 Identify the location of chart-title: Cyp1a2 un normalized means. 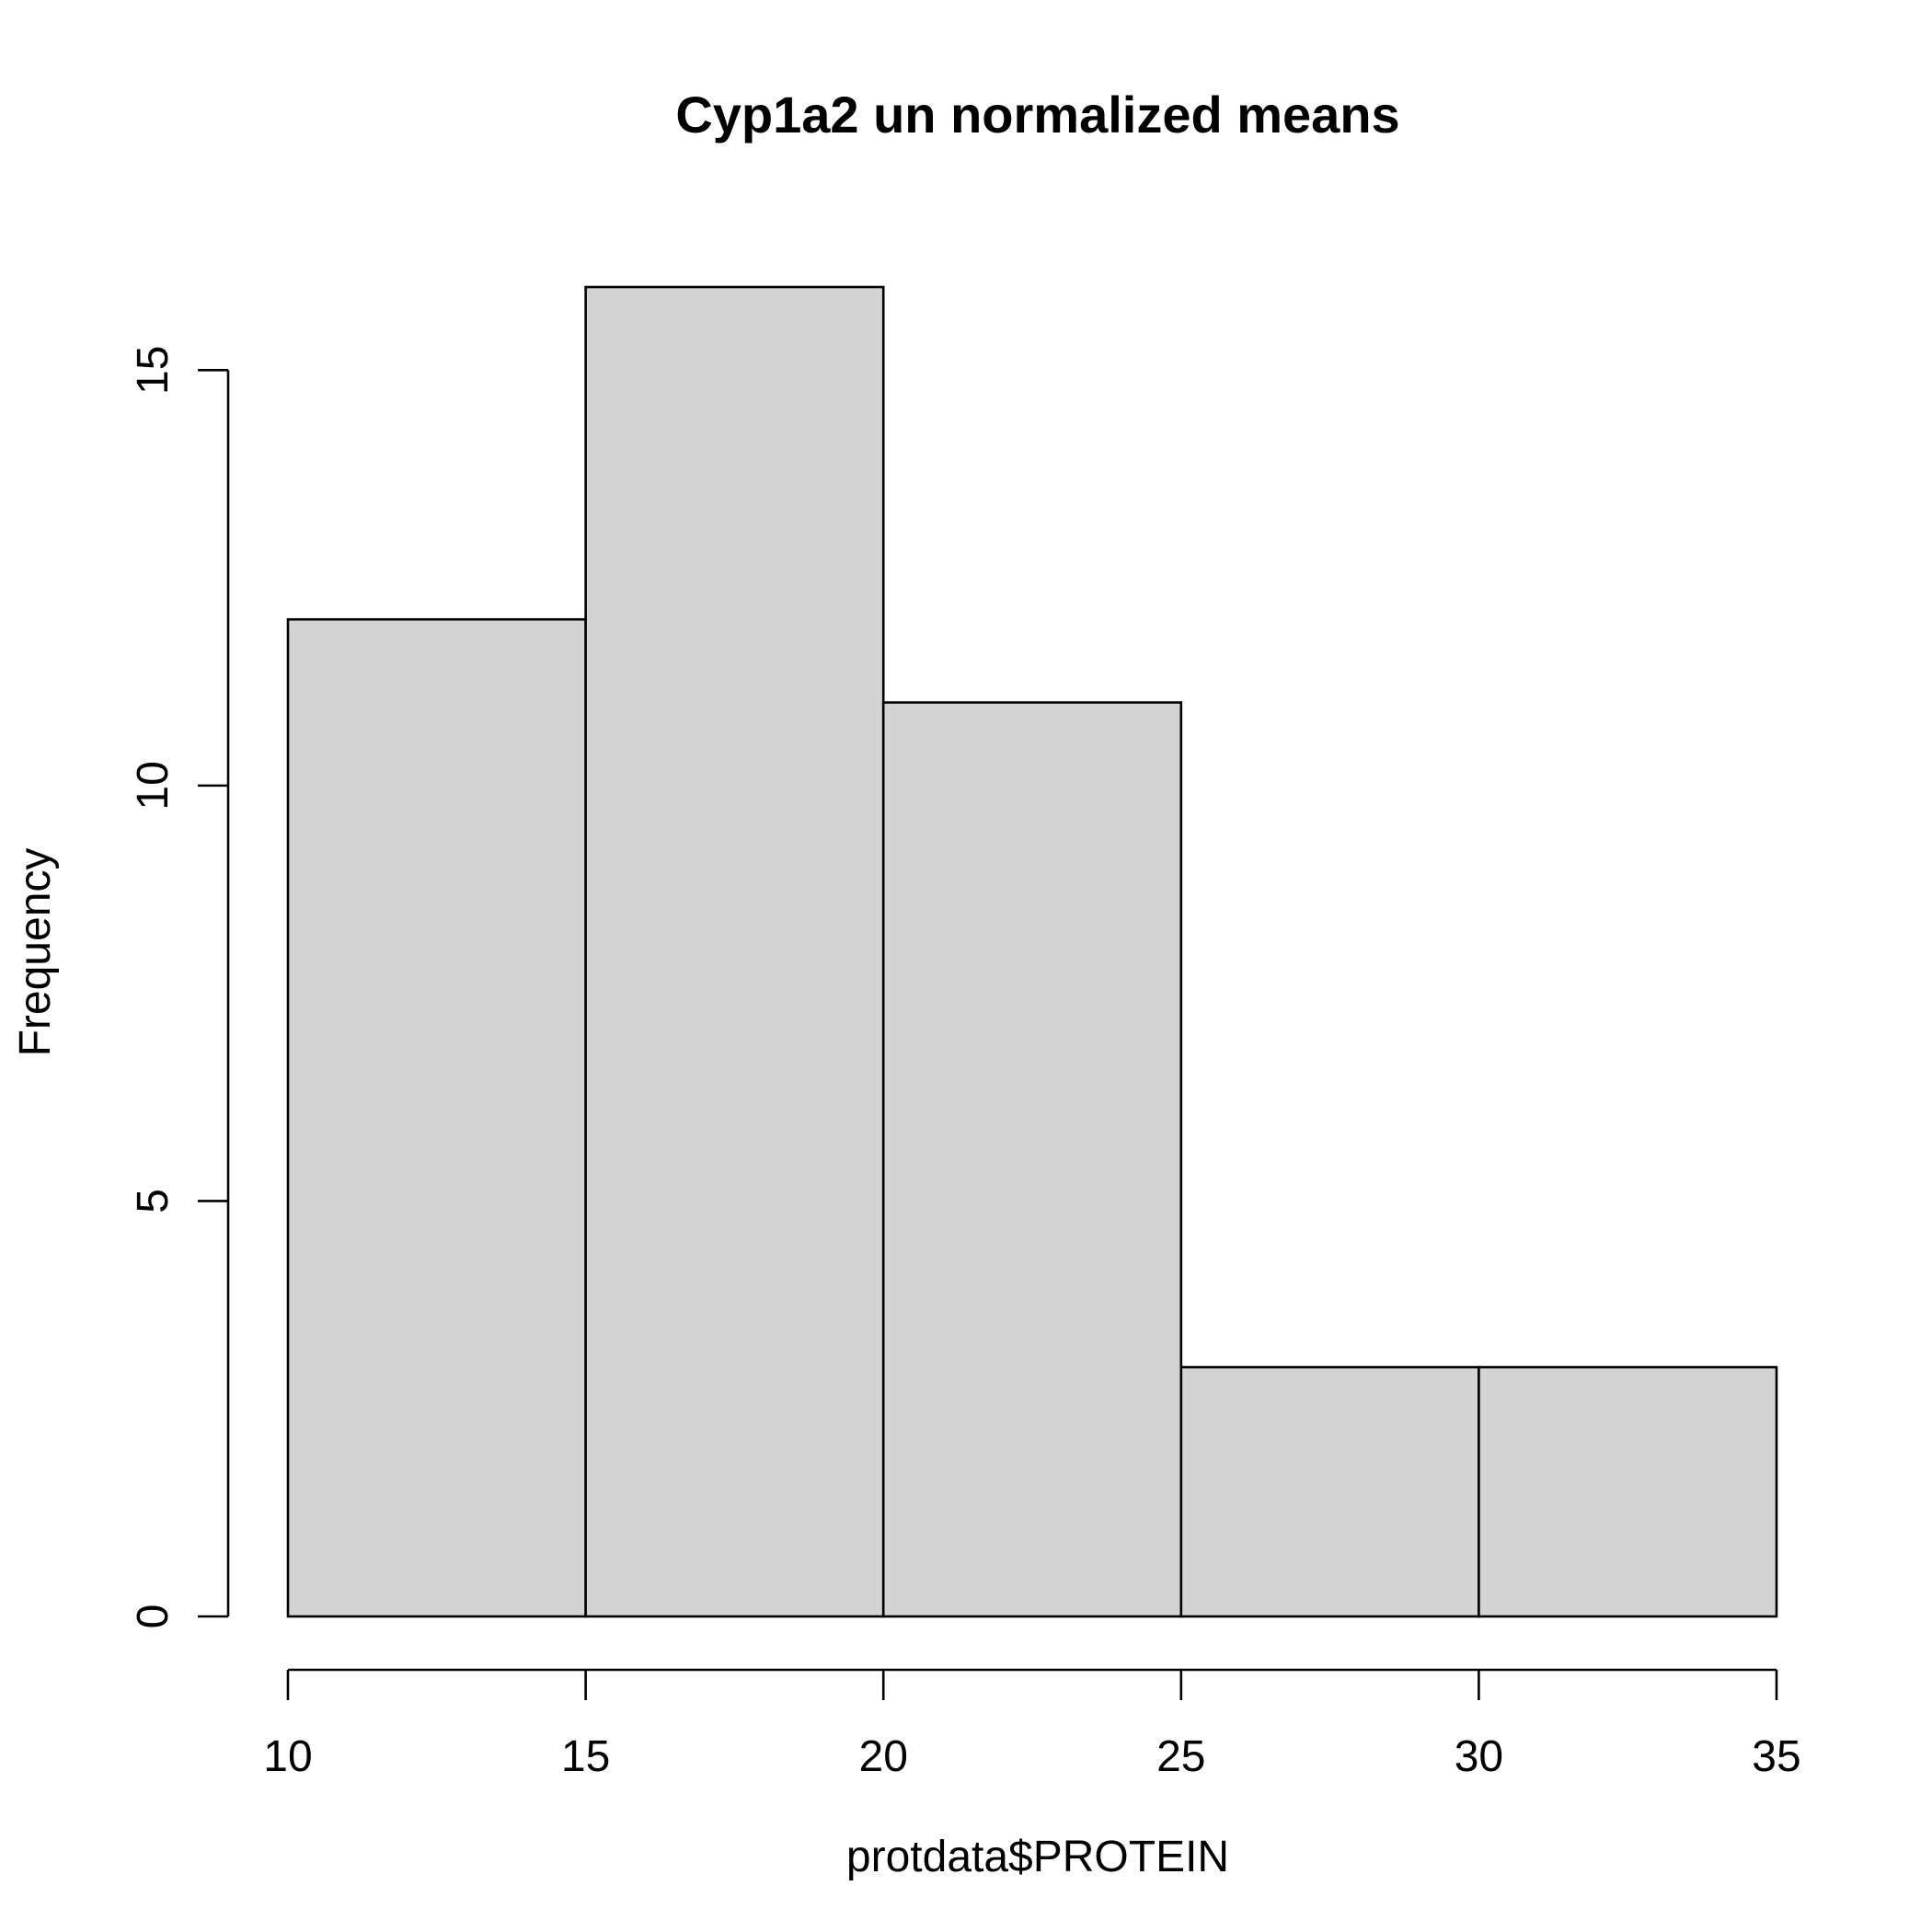
(1037, 115).